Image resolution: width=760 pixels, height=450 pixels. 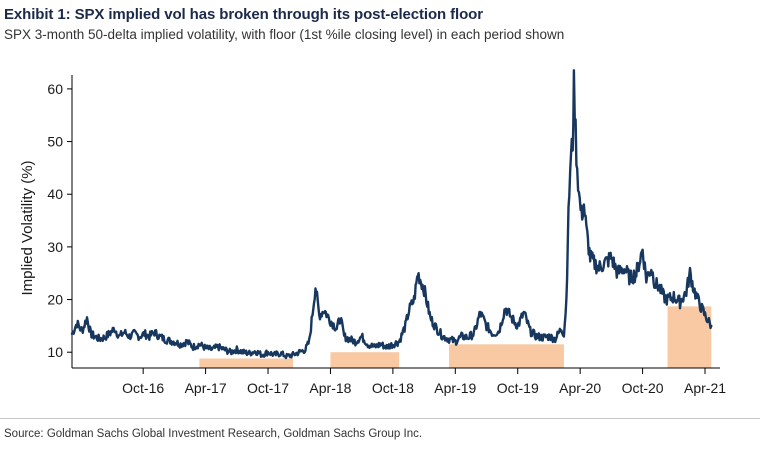 I want to click on x-tick-label: Oct-19, so click(x=518, y=388).